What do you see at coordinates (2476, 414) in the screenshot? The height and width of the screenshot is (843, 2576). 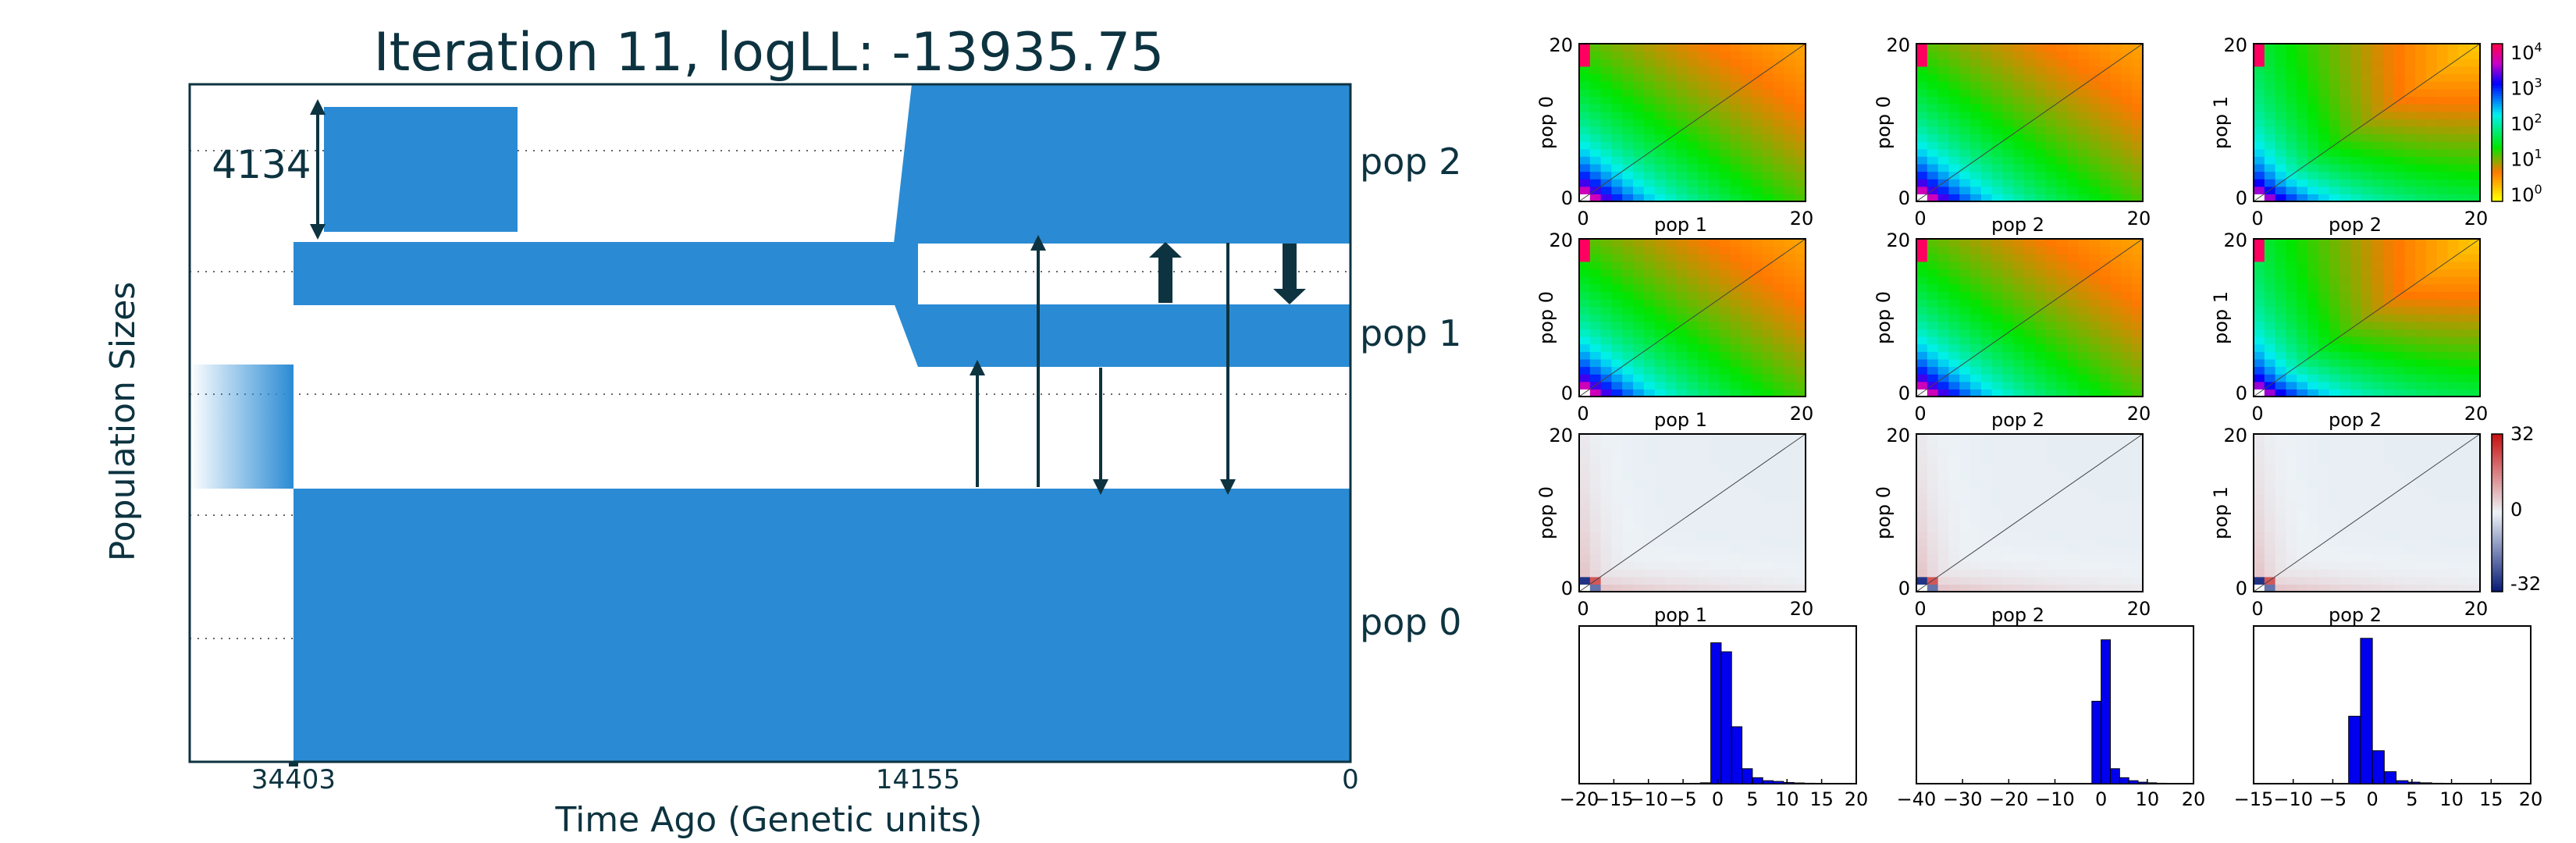 I see `x-tick-label: 20` at bounding box center [2476, 414].